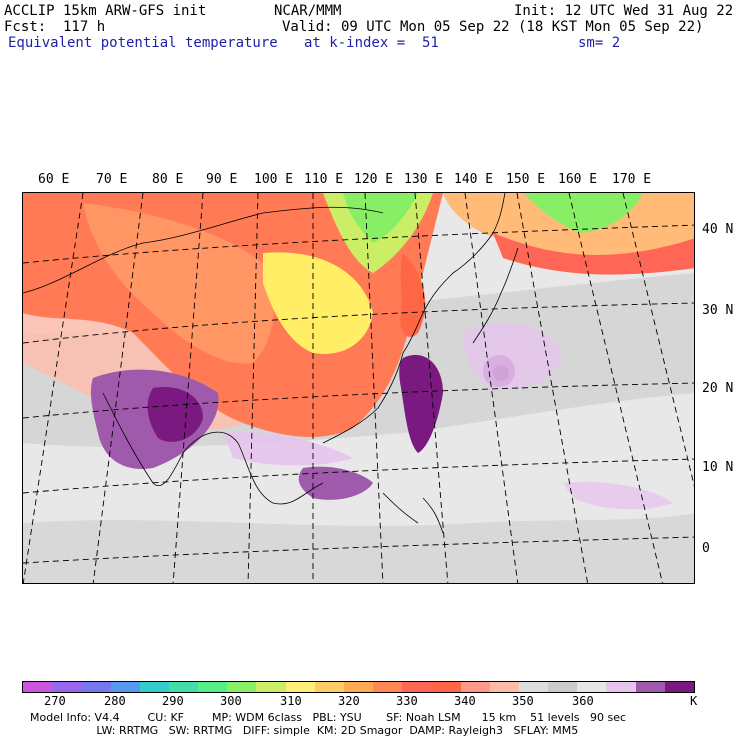 The width and height of the screenshot is (740, 740). What do you see at coordinates (424, 179) in the screenshot?
I see `lon-label: 130 E` at bounding box center [424, 179].